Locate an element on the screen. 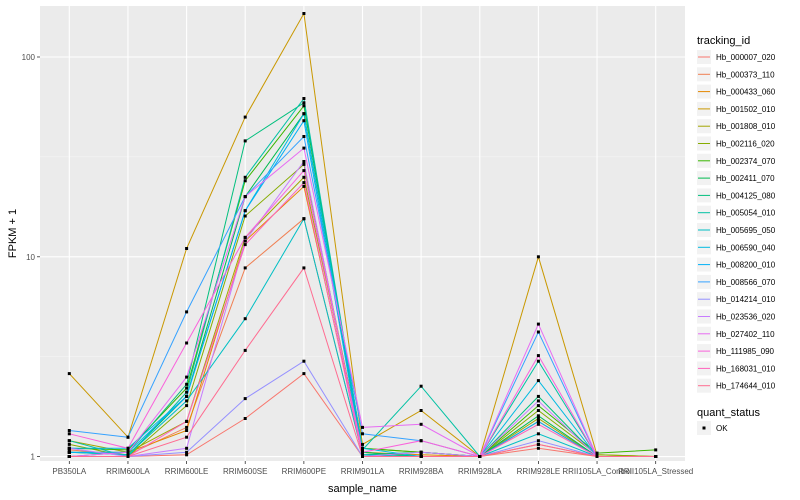 This screenshot has width=800, height=500. legend-label: Hb_001502_010 is located at coordinates (746, 109).